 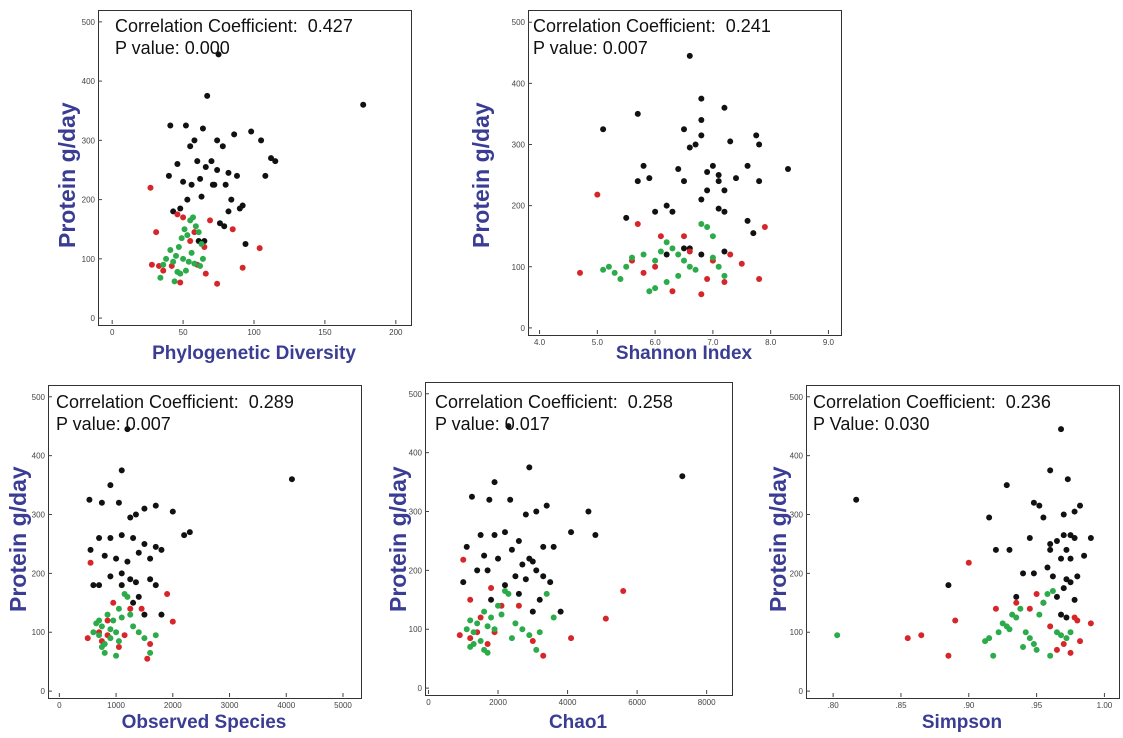 What do you see at coordinates (797, 456) in the screenshot?
I see `y-tick-label: 400` at bounding box center [797, 456].